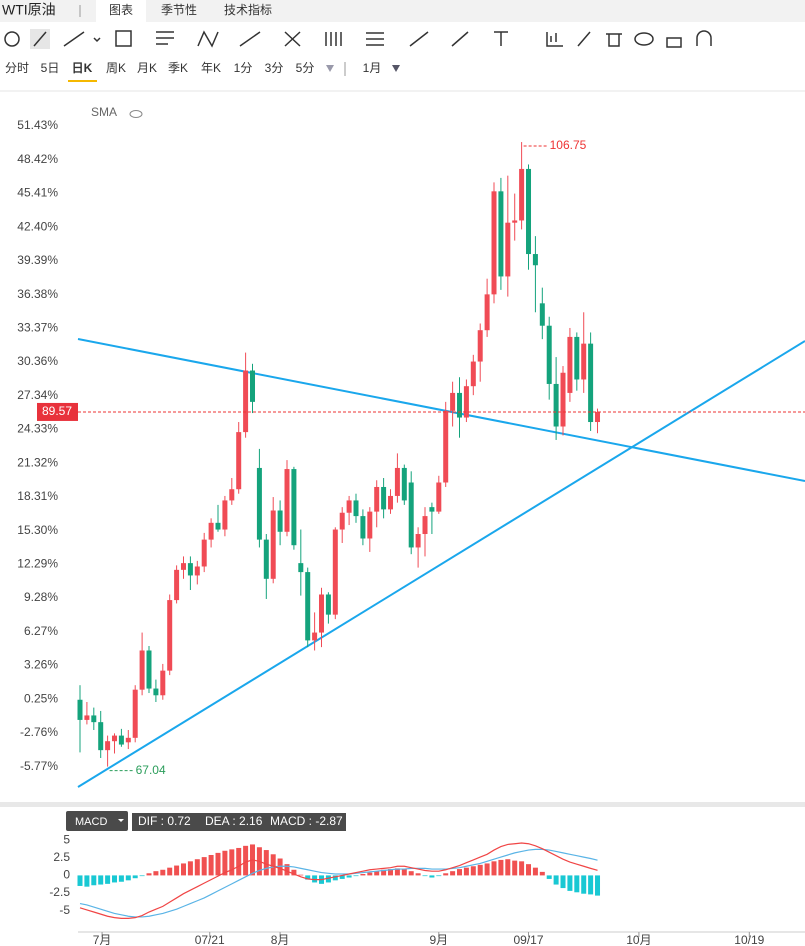  What do you see at coordinates (178, 68) in the screenshot?
I see `period: 季K` at bounding box center [178, 68].